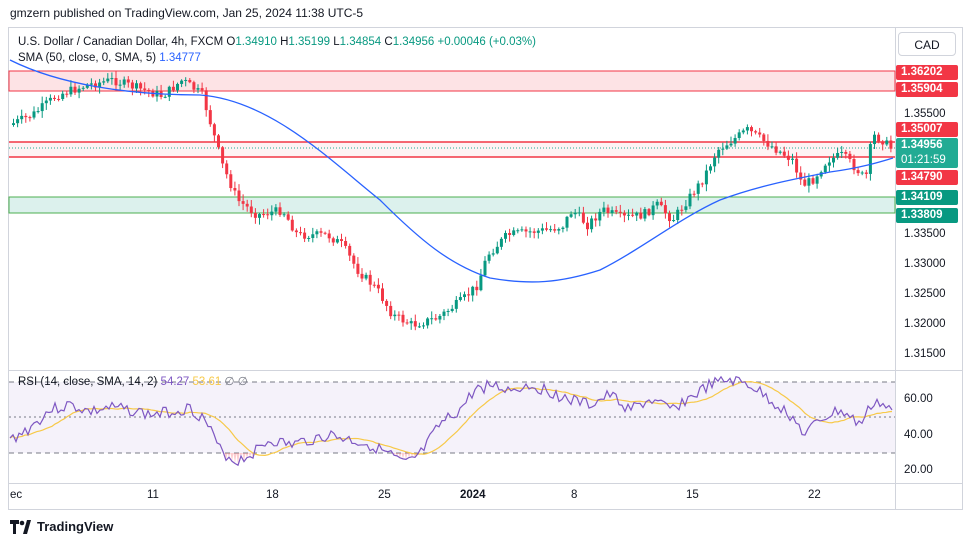  What do you see at coordinates (61, 526) in the screenshot?
I see `tradingview-footer: TradingView` at bounding box center [61, 526].